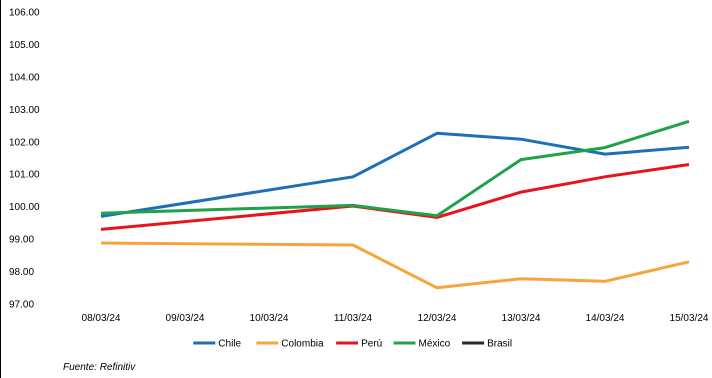 The image size is (712, 378). I want to click on y-tick-label: 106.00, so click(24, 13).